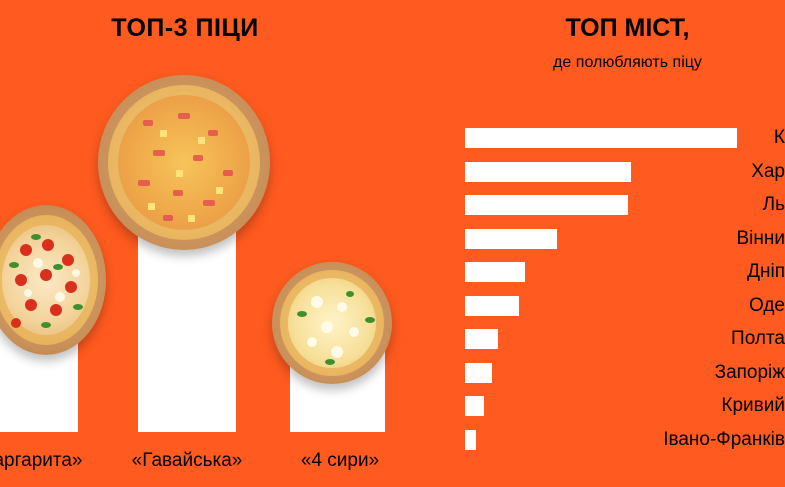 This screenshot has height=487, width=785. I want to click on city-label-3: Вінни, so click(760, 238).